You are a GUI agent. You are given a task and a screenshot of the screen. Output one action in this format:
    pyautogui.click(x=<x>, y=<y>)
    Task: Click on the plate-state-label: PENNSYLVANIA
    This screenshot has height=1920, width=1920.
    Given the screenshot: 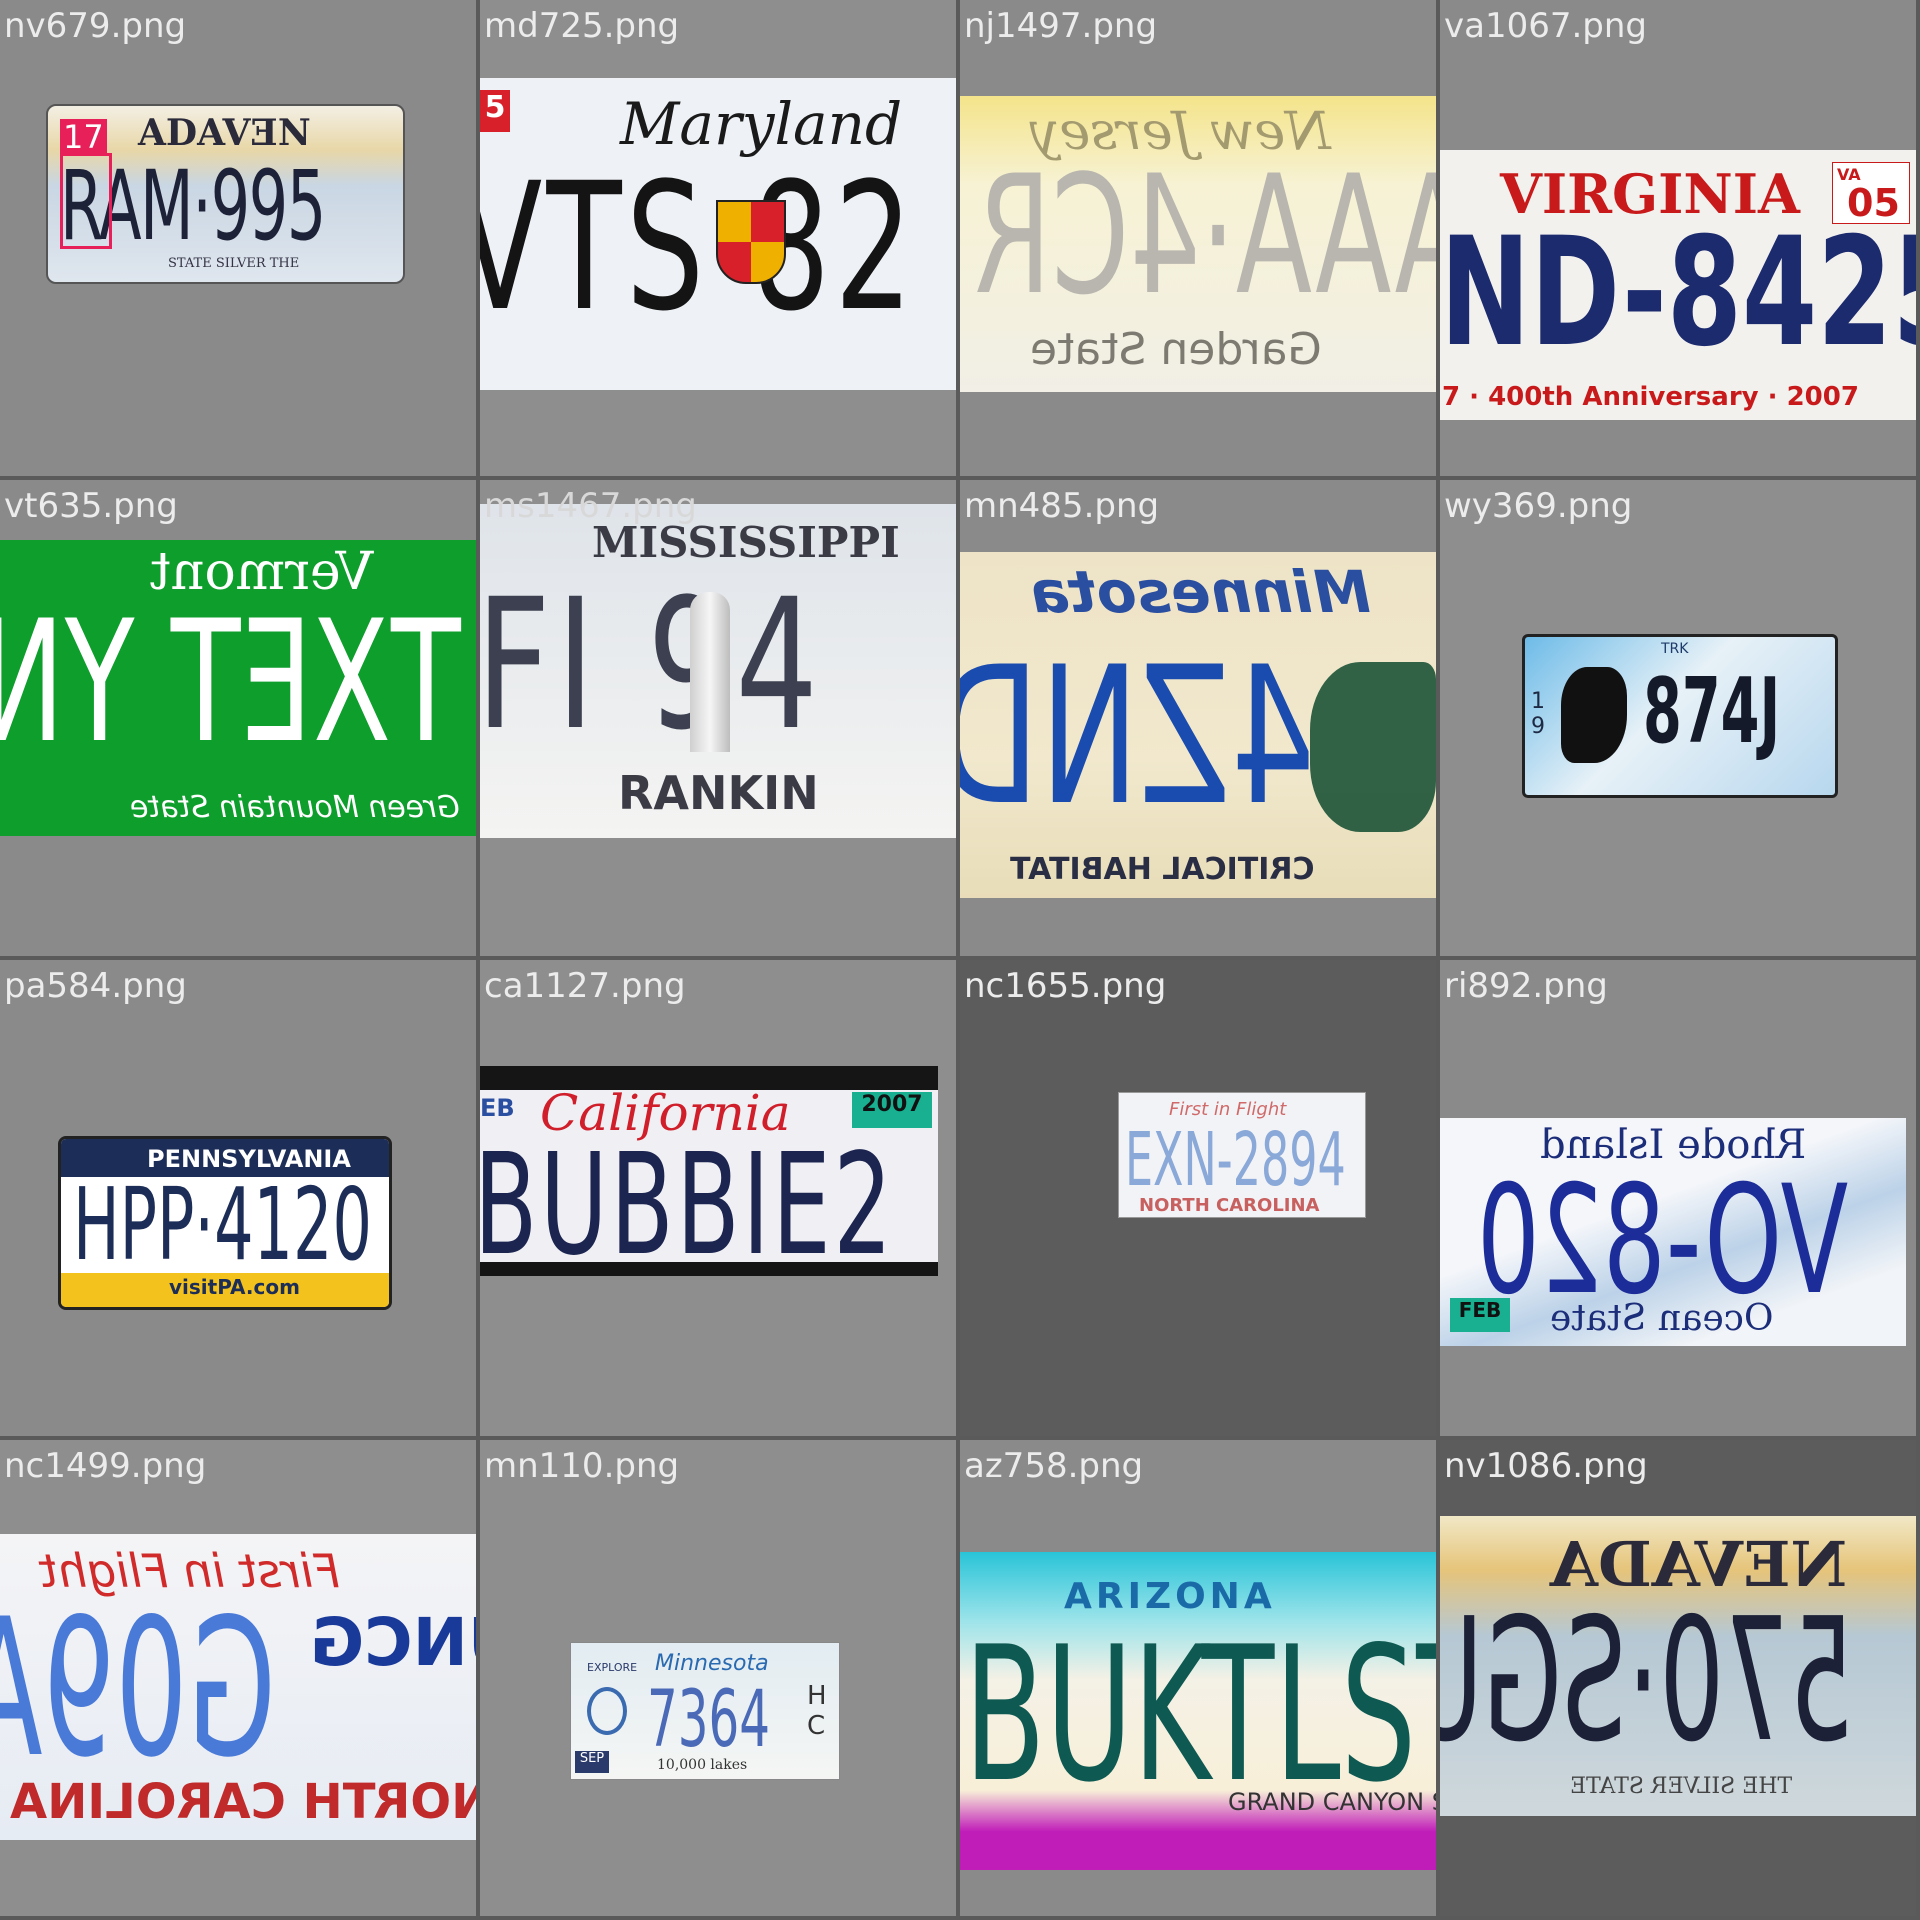 What is the action you would take?
    pyautogui.click(x=249, y=1159)
    